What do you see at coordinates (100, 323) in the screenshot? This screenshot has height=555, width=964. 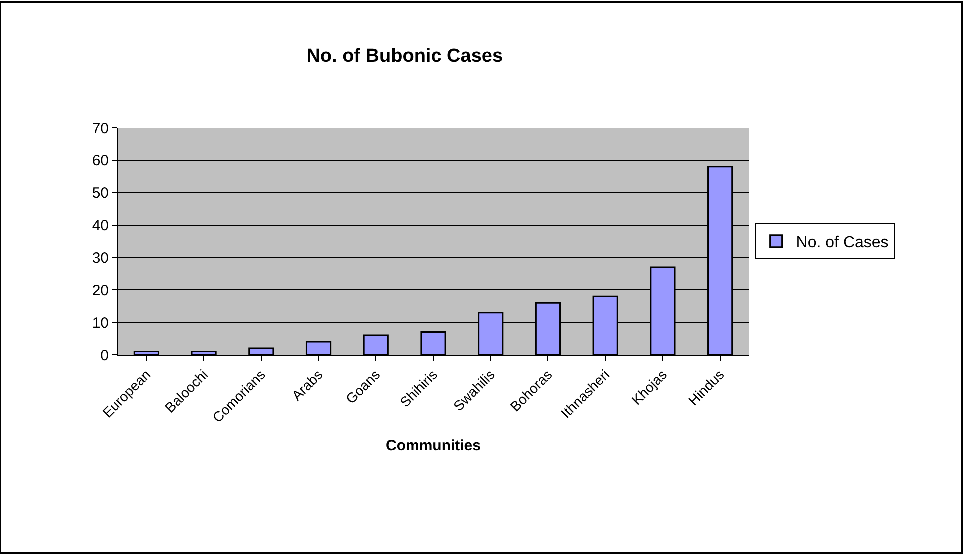 I see `y-tick-label: 10` at bounding box center [100, 323].